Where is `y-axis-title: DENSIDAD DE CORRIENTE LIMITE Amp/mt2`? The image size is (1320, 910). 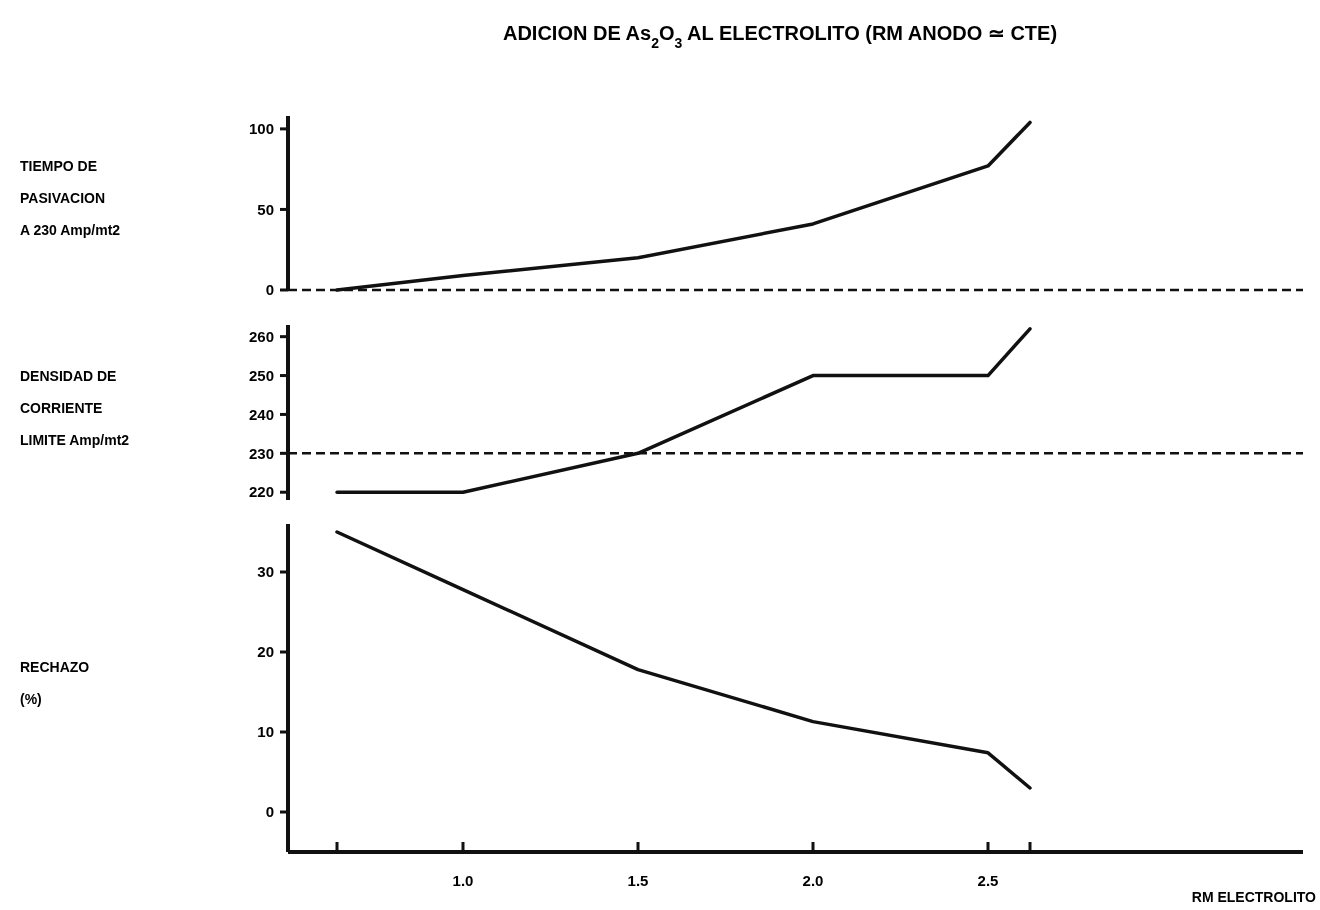
y-axis-title: DENSIDAD DE CORRIENTE LIMITE Amp/mt2 is located at coordinates (75, 407).